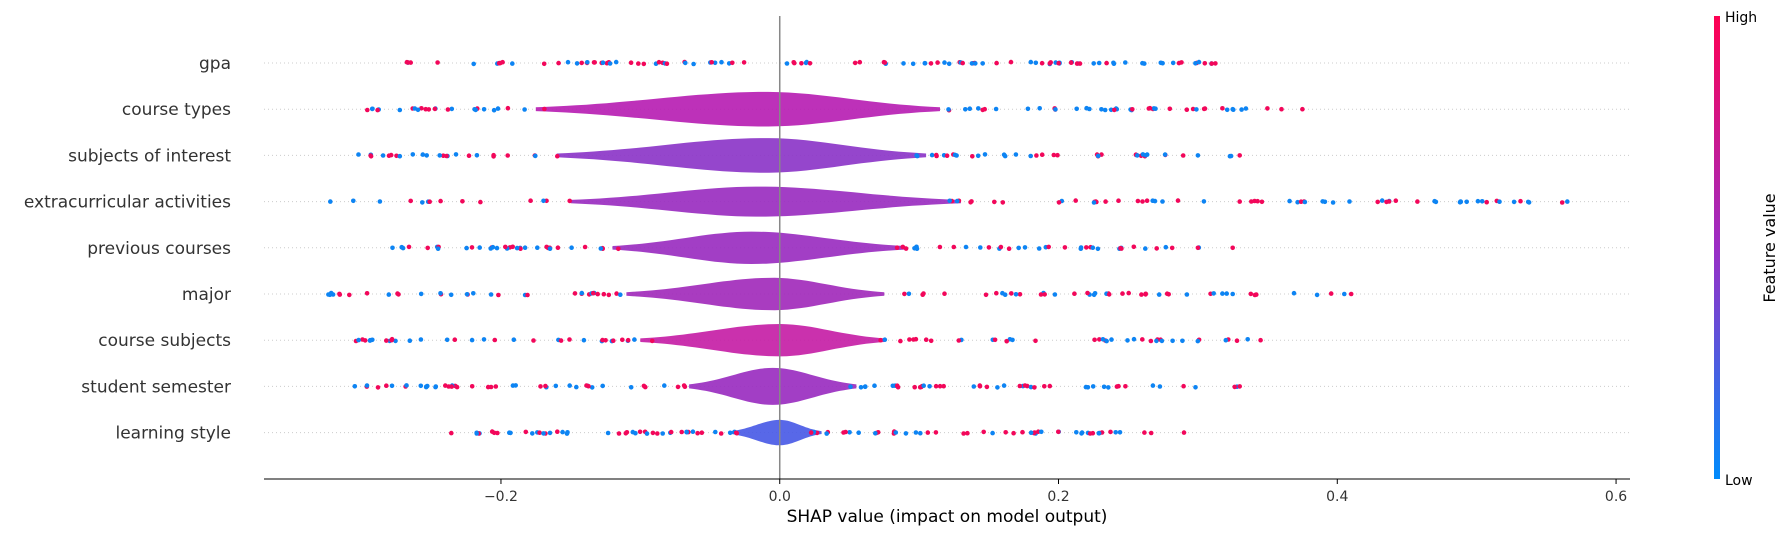 The height and width of the screenshot is (536, 1785). What do you see at coordinates (176, 110) in the screenshot?
I see `feature-label: course types` at bounding box center [176, 110].